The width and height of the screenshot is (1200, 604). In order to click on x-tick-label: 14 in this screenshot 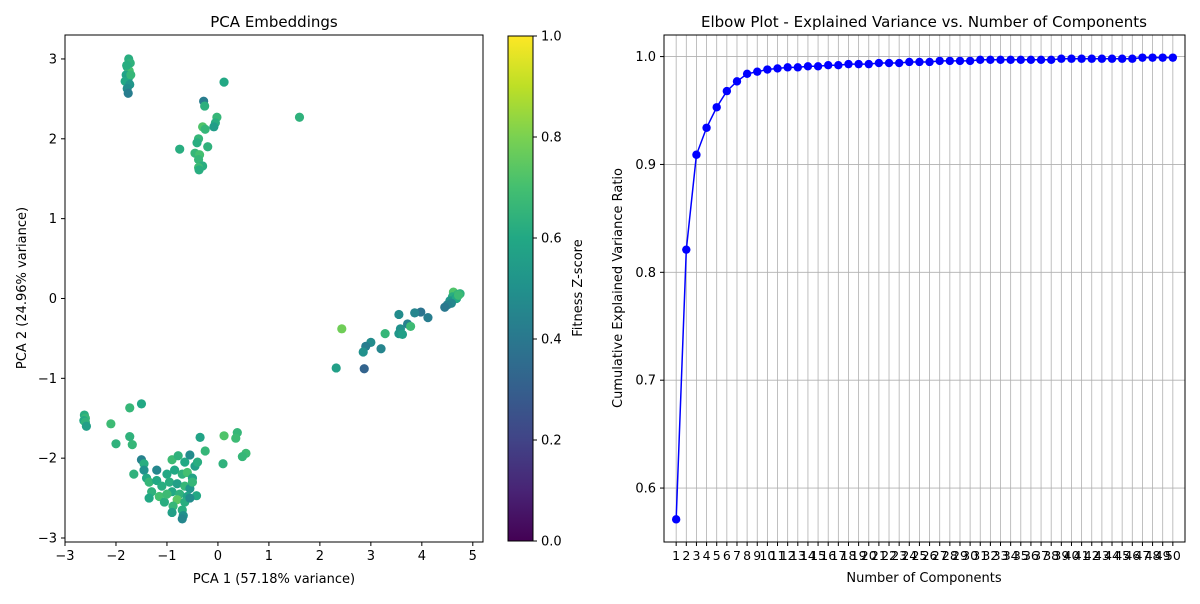, I will do `click(808, 555)`.